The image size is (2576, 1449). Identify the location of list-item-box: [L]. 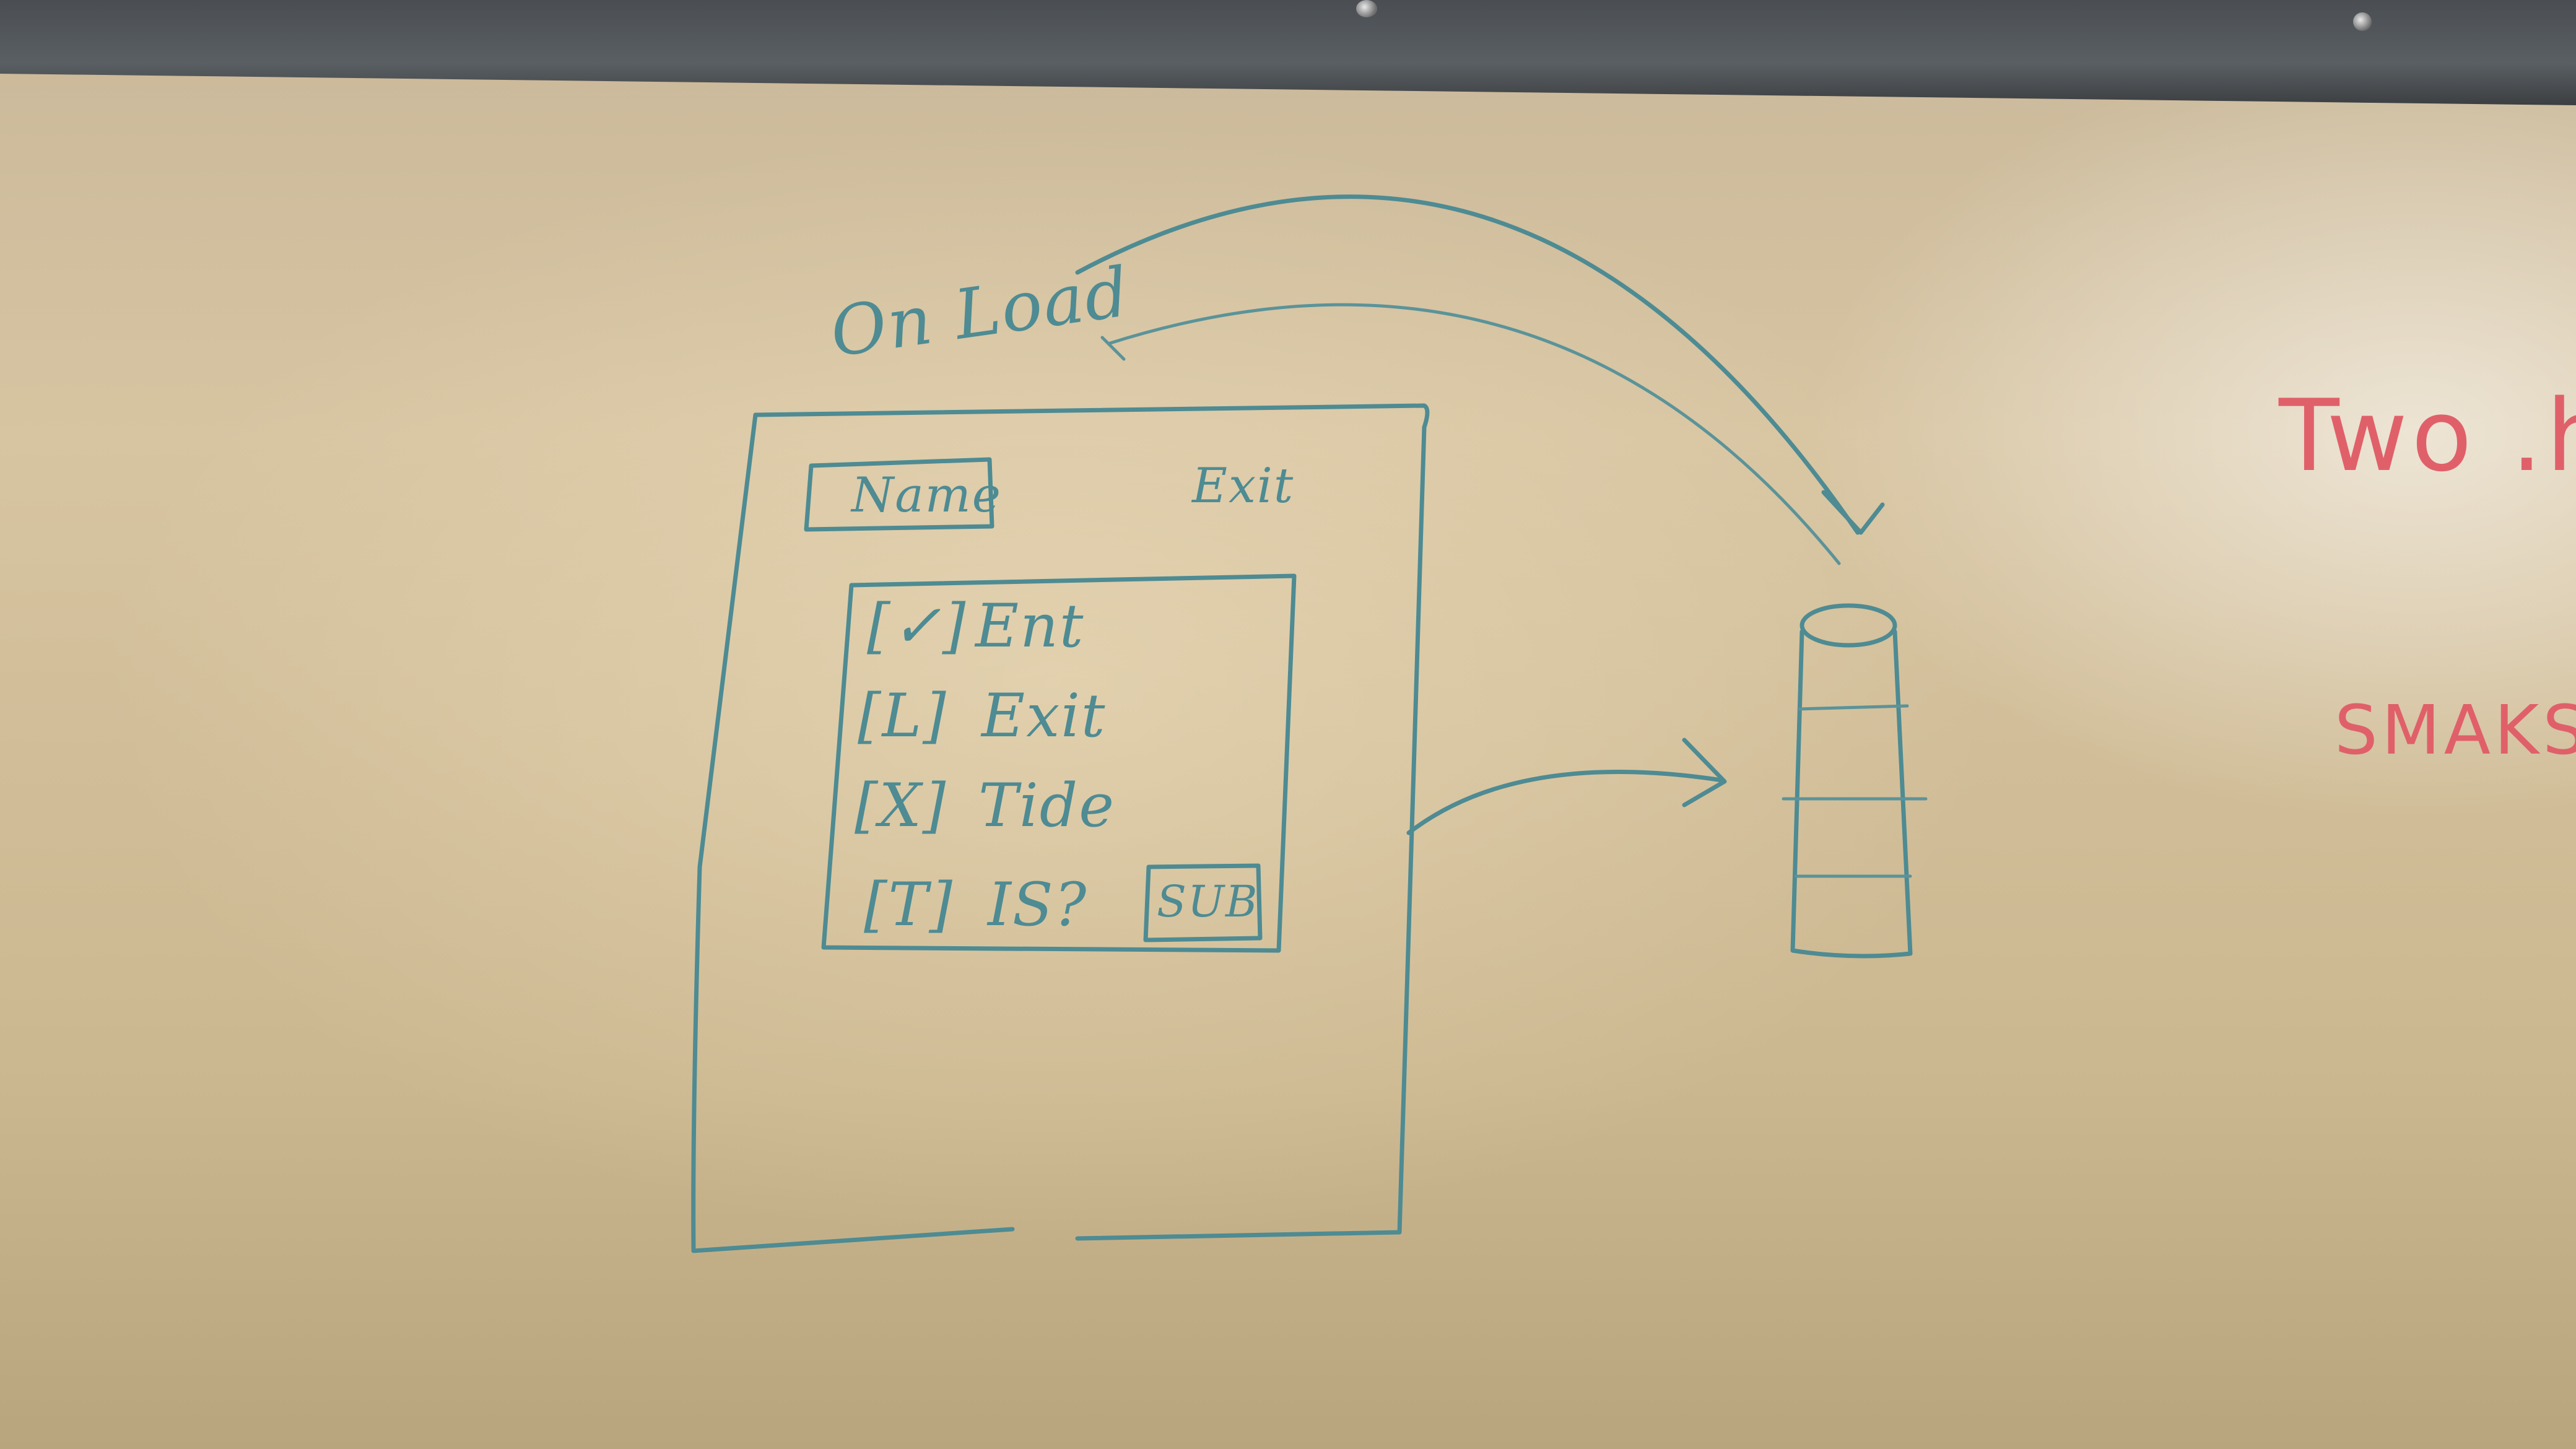
(902, 716).